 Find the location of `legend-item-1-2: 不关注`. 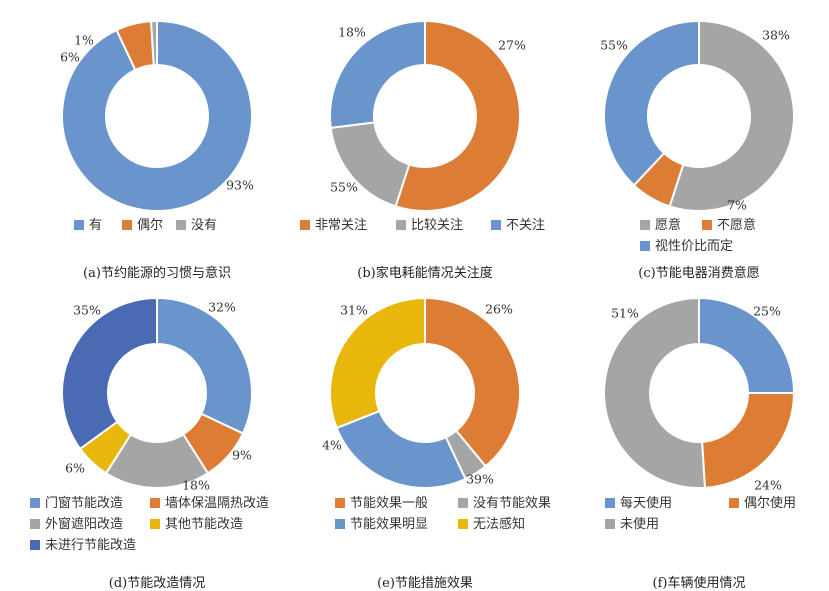

legend-item-1-2: 不关注 is located at coordinates (518, 225).